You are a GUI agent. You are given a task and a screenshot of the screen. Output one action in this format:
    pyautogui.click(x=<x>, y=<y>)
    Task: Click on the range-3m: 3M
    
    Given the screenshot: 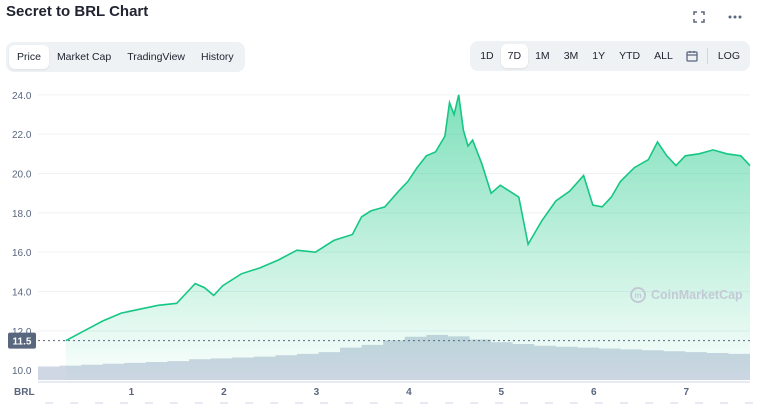 What is the action you would take?
    pyautogui.click(x=571, y=56)
    